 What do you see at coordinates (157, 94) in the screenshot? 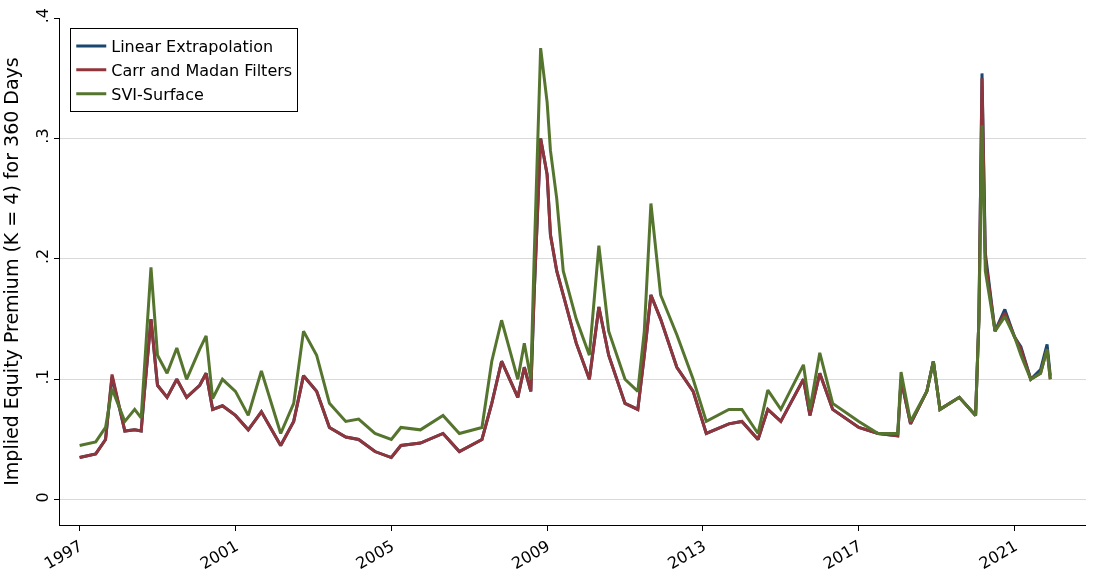
I see `legend-label: SVI-Surface` at bounding box center [157, 94].